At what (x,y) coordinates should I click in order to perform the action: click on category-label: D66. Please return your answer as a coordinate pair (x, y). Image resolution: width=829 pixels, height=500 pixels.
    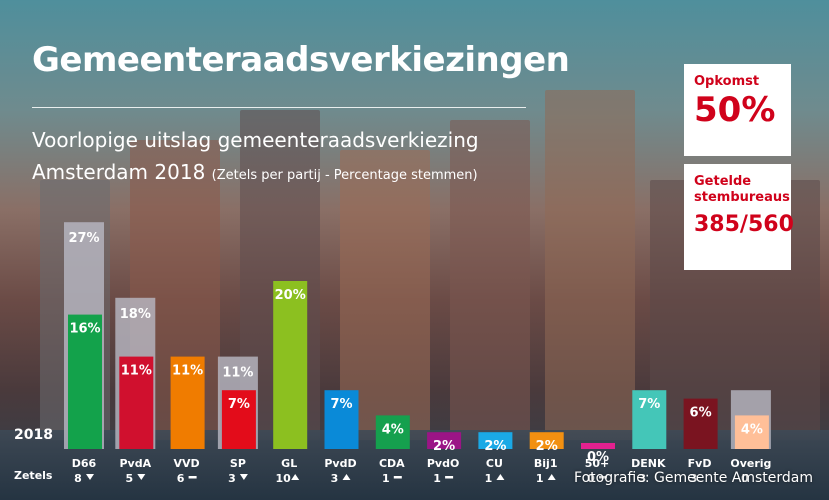
    Looking at the image, I should click on (84, 463).